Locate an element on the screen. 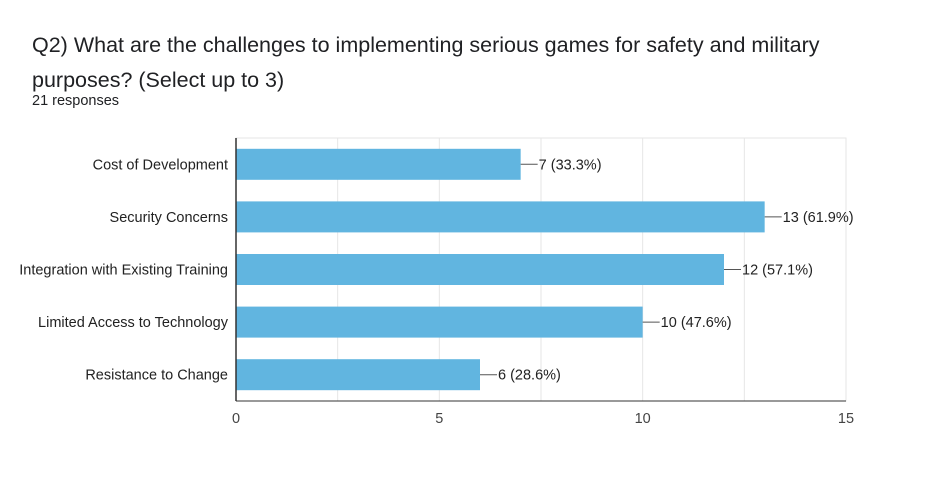  data-label-4: 6 (28.6%) is located at coordinates (529, 376).